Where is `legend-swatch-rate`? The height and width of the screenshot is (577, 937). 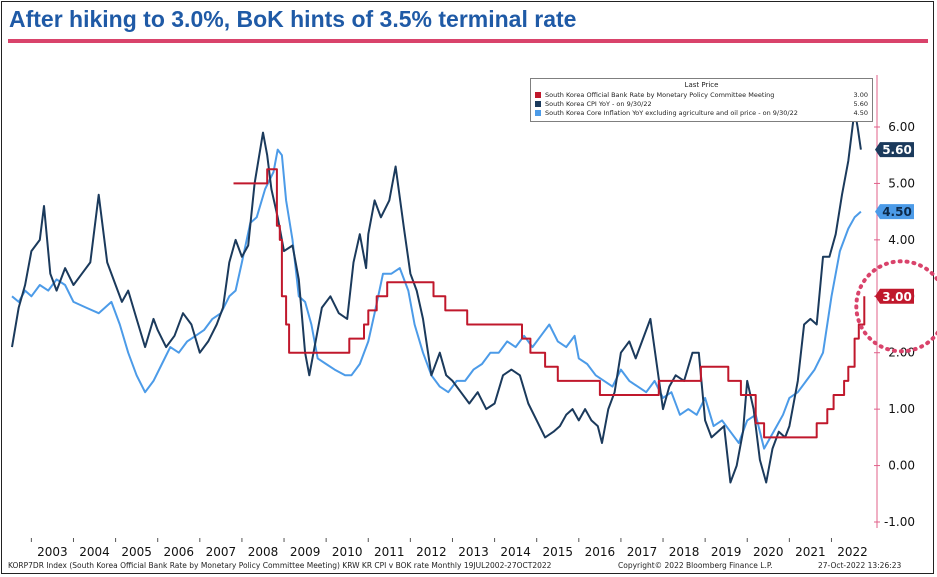 legend-swatch-rate is located at coordinates (538, 94).